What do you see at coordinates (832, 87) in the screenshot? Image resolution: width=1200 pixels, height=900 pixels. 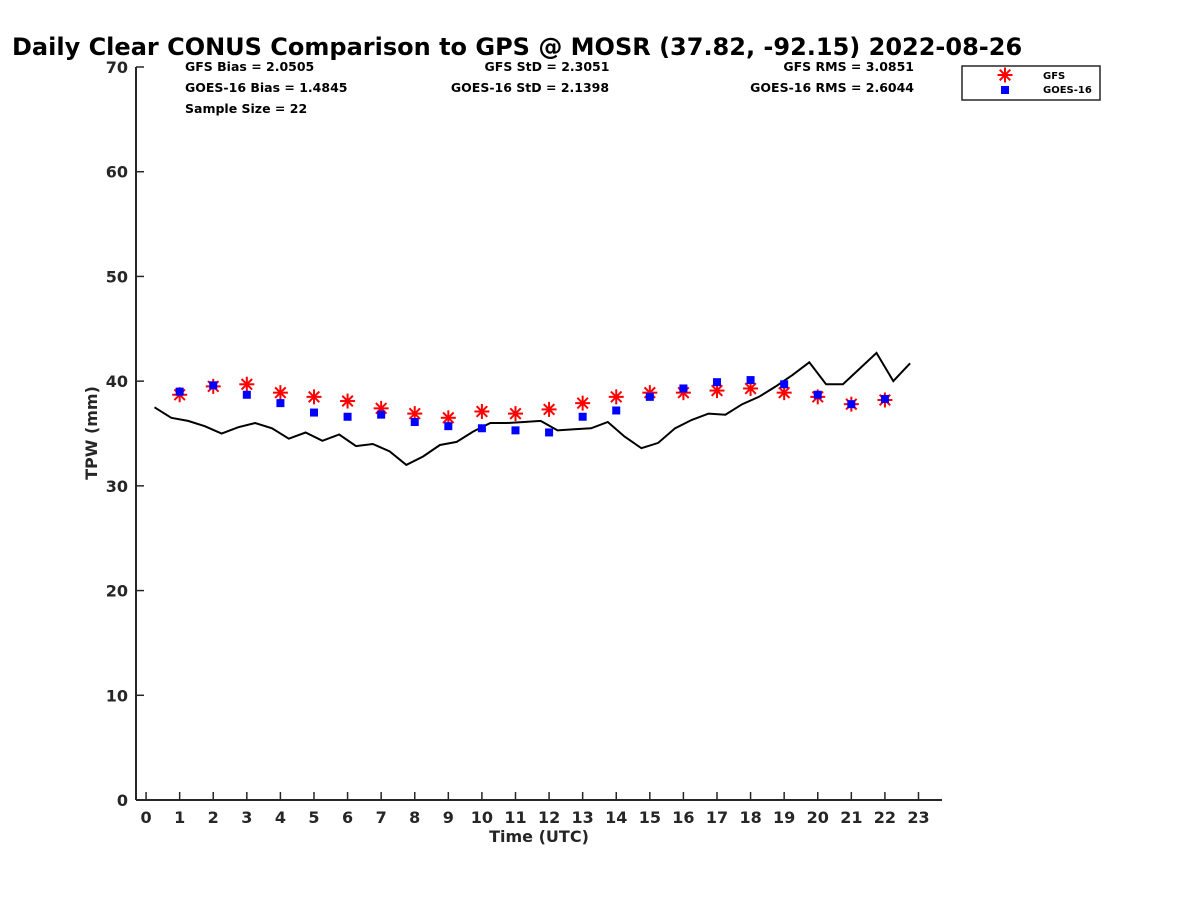 I see `stat-goes-rms: GOES-16 RMS = 2.6044` at bounding box center [832, 87].